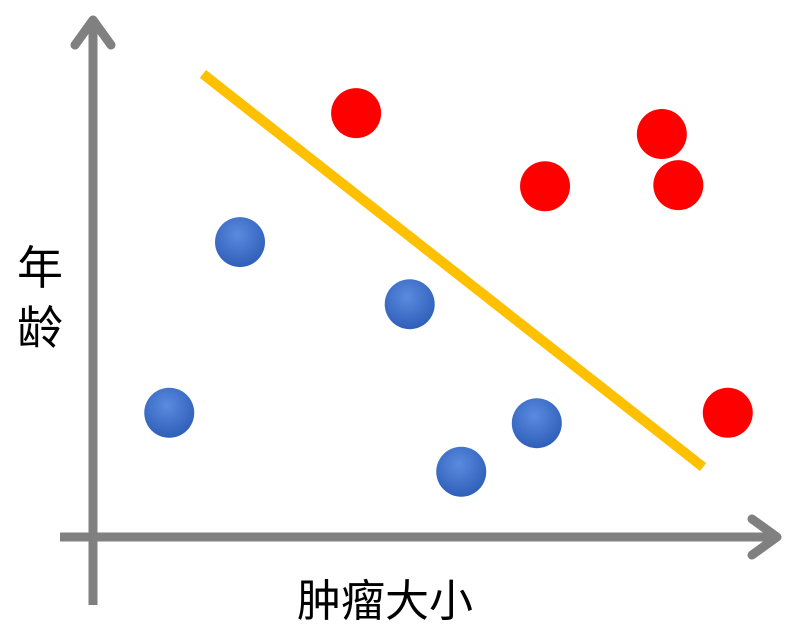 The image size is (794, 636). What do you see at coordinates (40, 328) in the screenshot?
I see `y-axis-label-char: 龄` at bounding box center [40, 328].